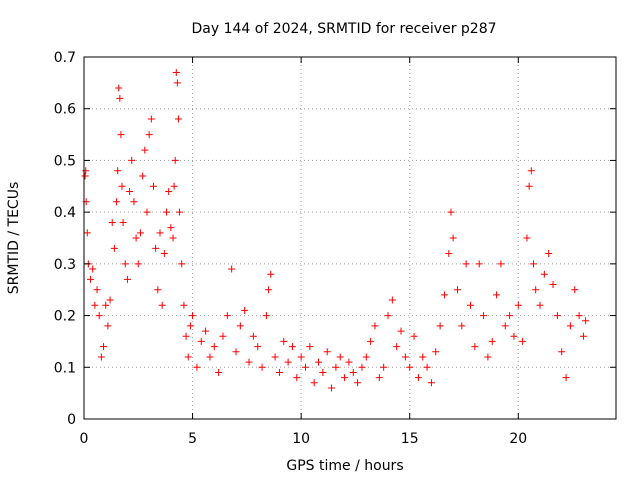 Image resolution: width=640 pixels, height=480 pixels. I want to click on x-tick-label: 0, so click(84, 439).